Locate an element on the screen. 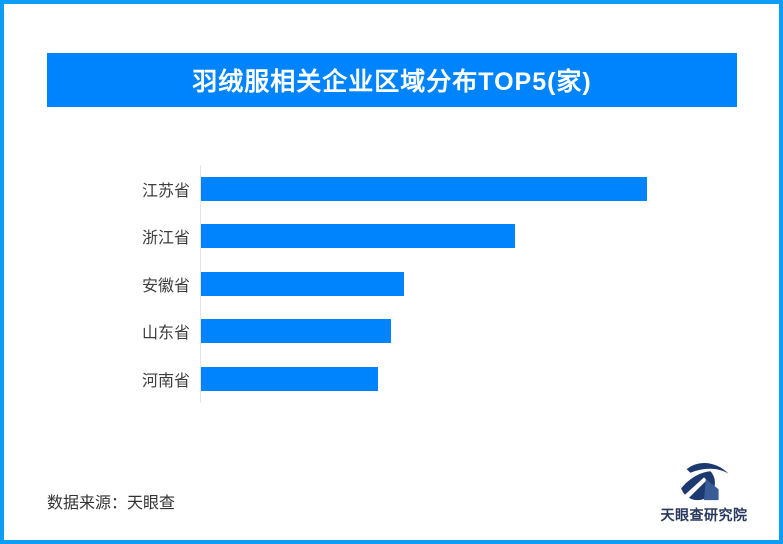 This screenshot has height=544, width=783. brand-block: 天眼查研究院 is located at coordinates (704, 492).